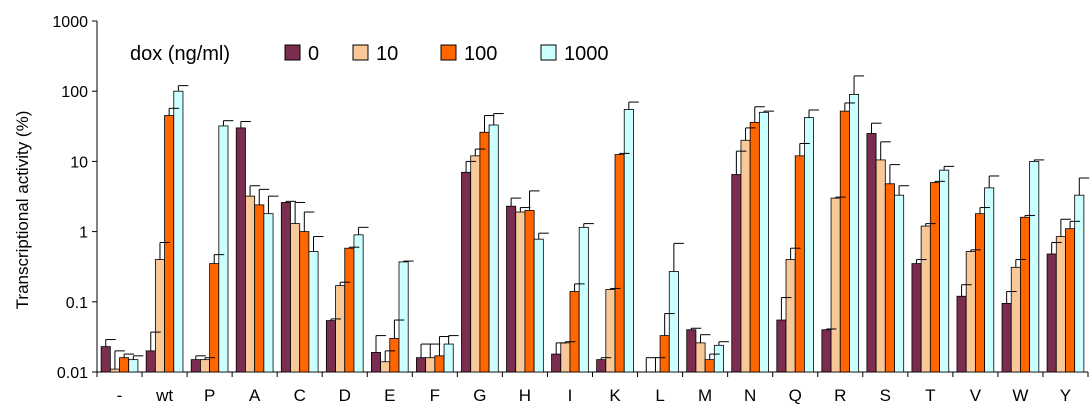 Image resolution: width=1090 pixels, height=411 pixels. What do you see at coordinates (976, 395) in the screenshot?
I see `x-tick-label: V` at bounding box center [976, 395].